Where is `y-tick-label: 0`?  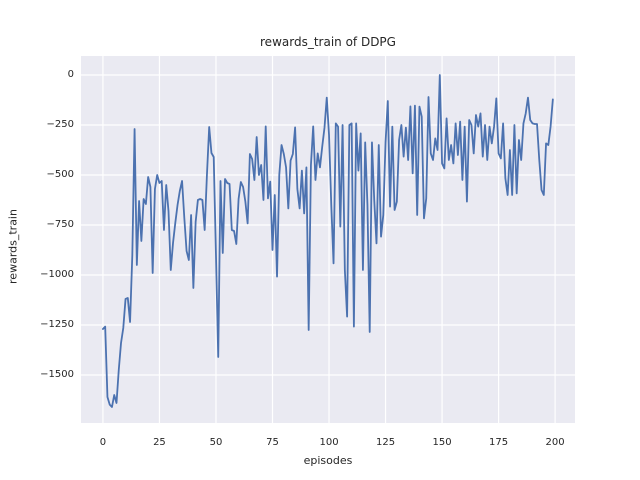 y-tick-label: 0 is located at coordinates (70, 74).